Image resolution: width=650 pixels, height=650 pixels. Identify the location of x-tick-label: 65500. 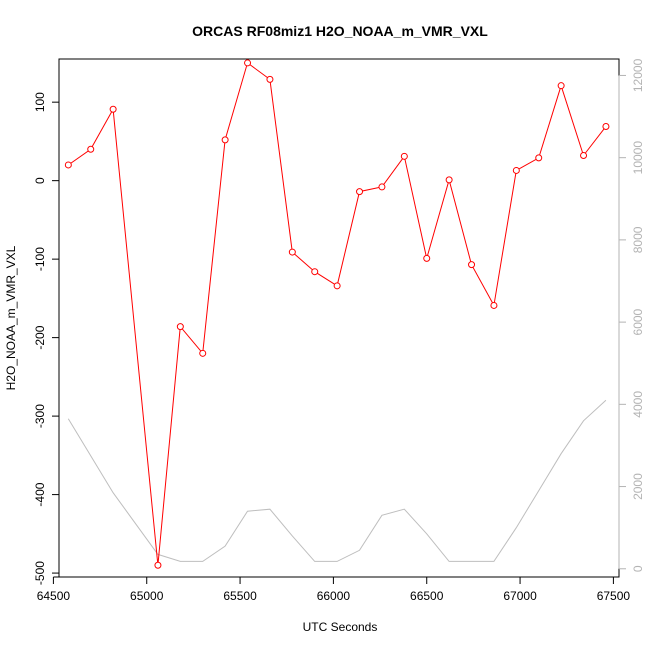
(240, 596).